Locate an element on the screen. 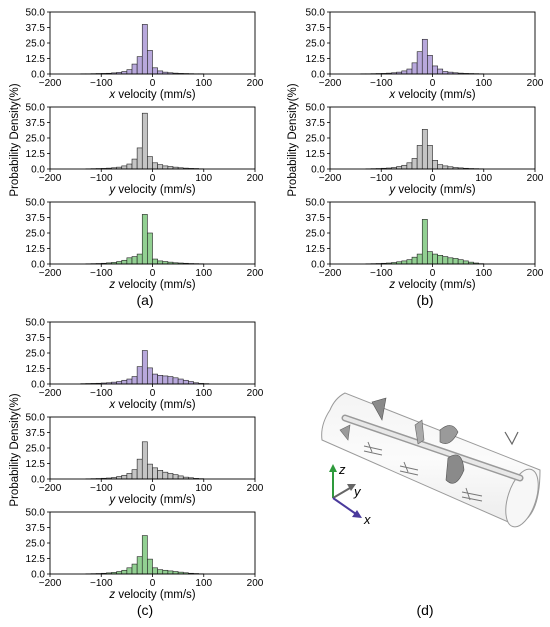 Image resolution: width=550 pixels, height=627 pixels. panel-label-a: (a) is located at coordinates (144, 300).